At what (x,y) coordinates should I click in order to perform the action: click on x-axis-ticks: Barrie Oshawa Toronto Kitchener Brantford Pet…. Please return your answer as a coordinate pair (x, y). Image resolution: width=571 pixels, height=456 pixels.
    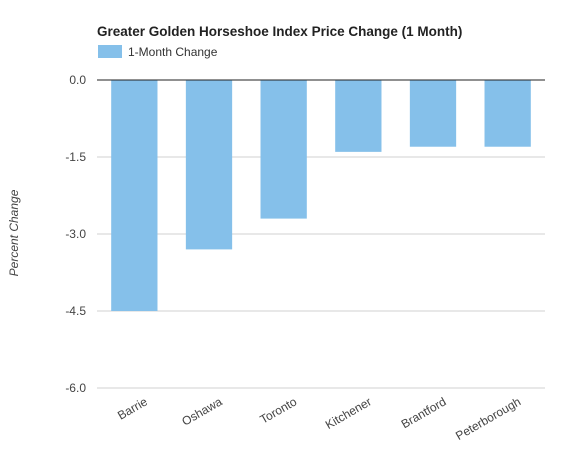
    Looking at the image, I should click on (319, 418).